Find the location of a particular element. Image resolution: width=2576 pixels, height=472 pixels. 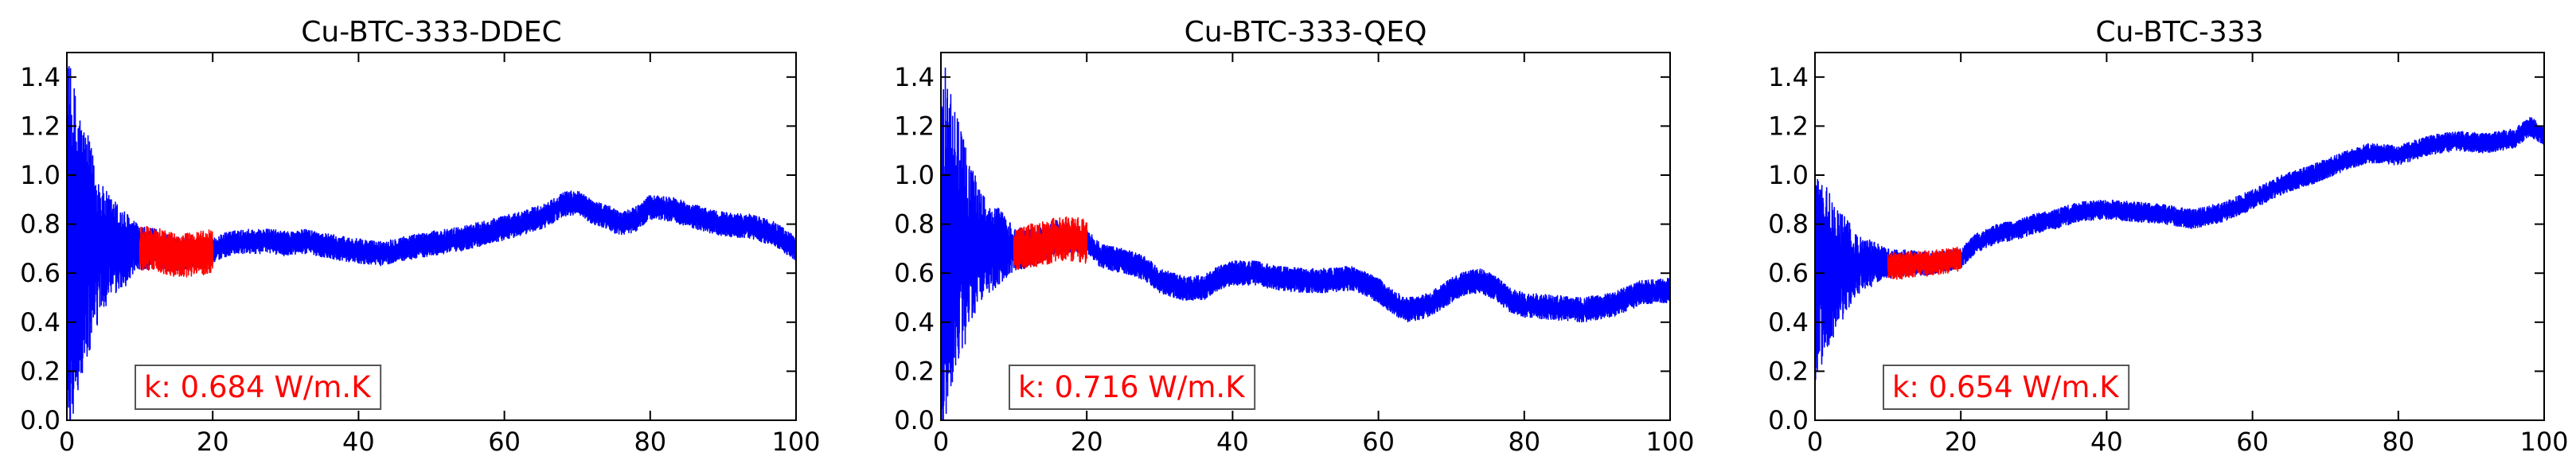

chart-title: Cu-BTC-333-DDEC is located at coordinates (431, 33).